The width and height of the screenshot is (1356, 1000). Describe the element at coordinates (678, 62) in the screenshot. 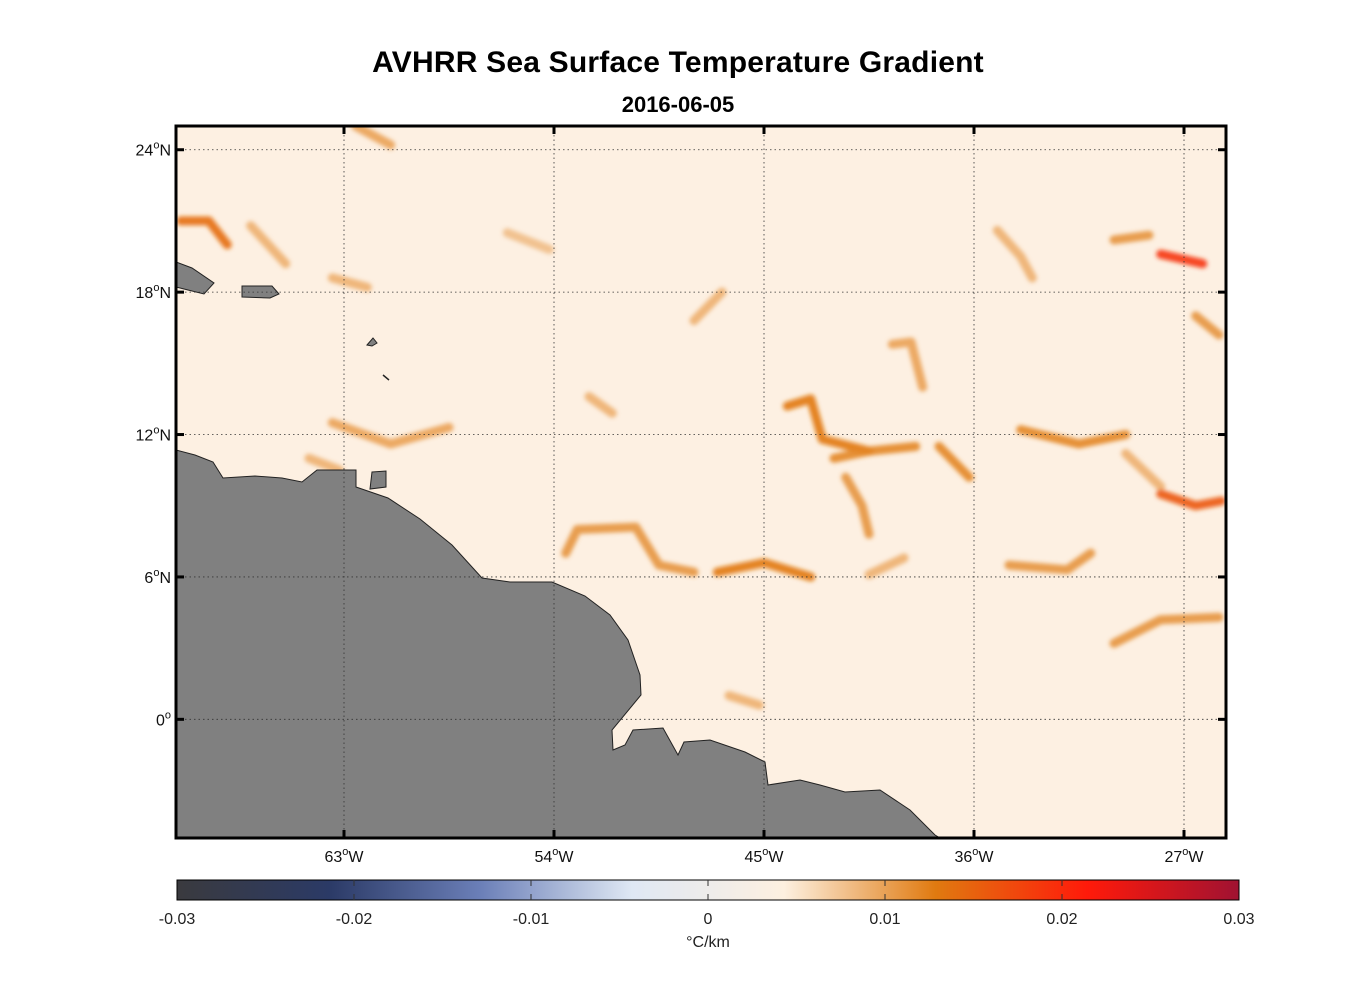

I see `chart-title: AVHRR Sea Surface Temperature Gradient` at that location.